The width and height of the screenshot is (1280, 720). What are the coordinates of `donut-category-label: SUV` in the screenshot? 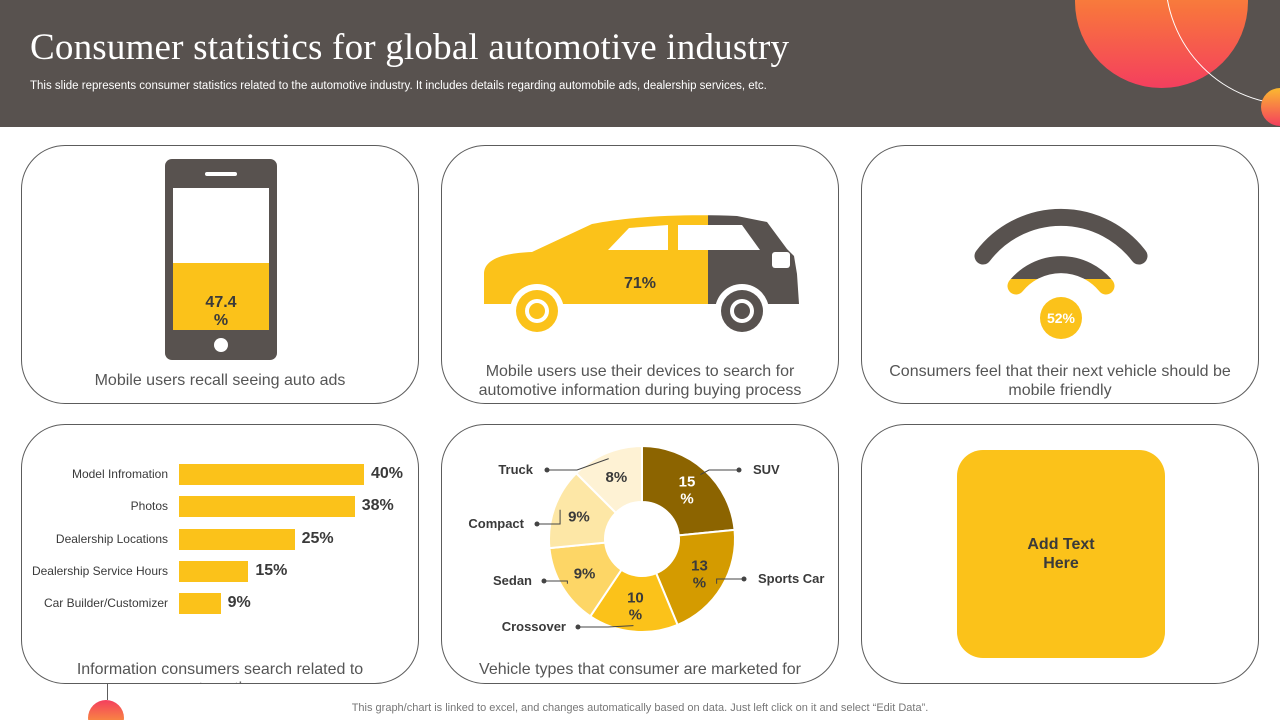 It's located at (766, 469).